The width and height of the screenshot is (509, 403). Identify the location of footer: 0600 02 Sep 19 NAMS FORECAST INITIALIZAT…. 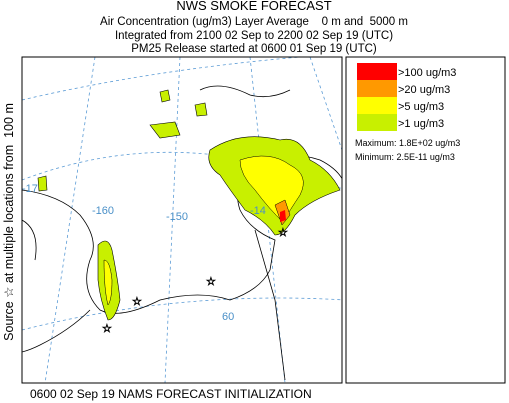
(171, 394).